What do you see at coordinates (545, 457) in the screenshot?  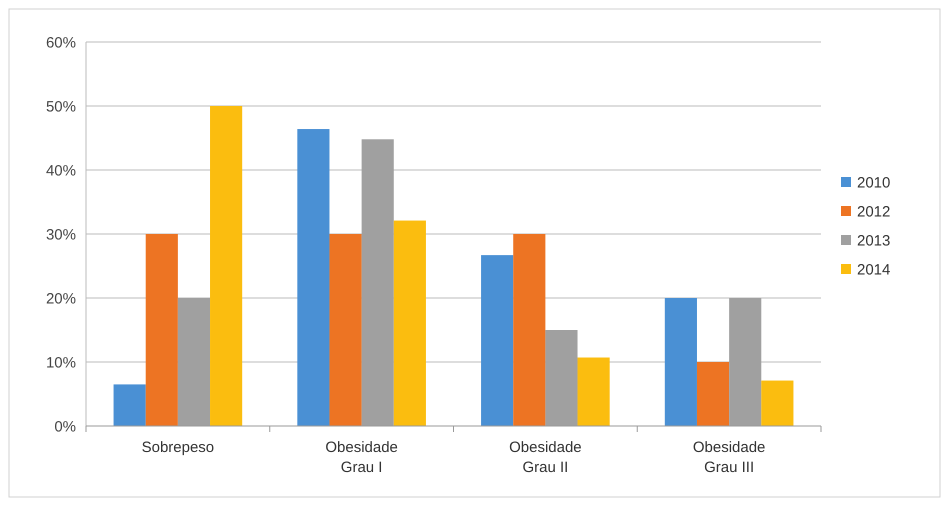 I see `x-tick-label: Obesidade Grau II` at bounding box center [545, 457].